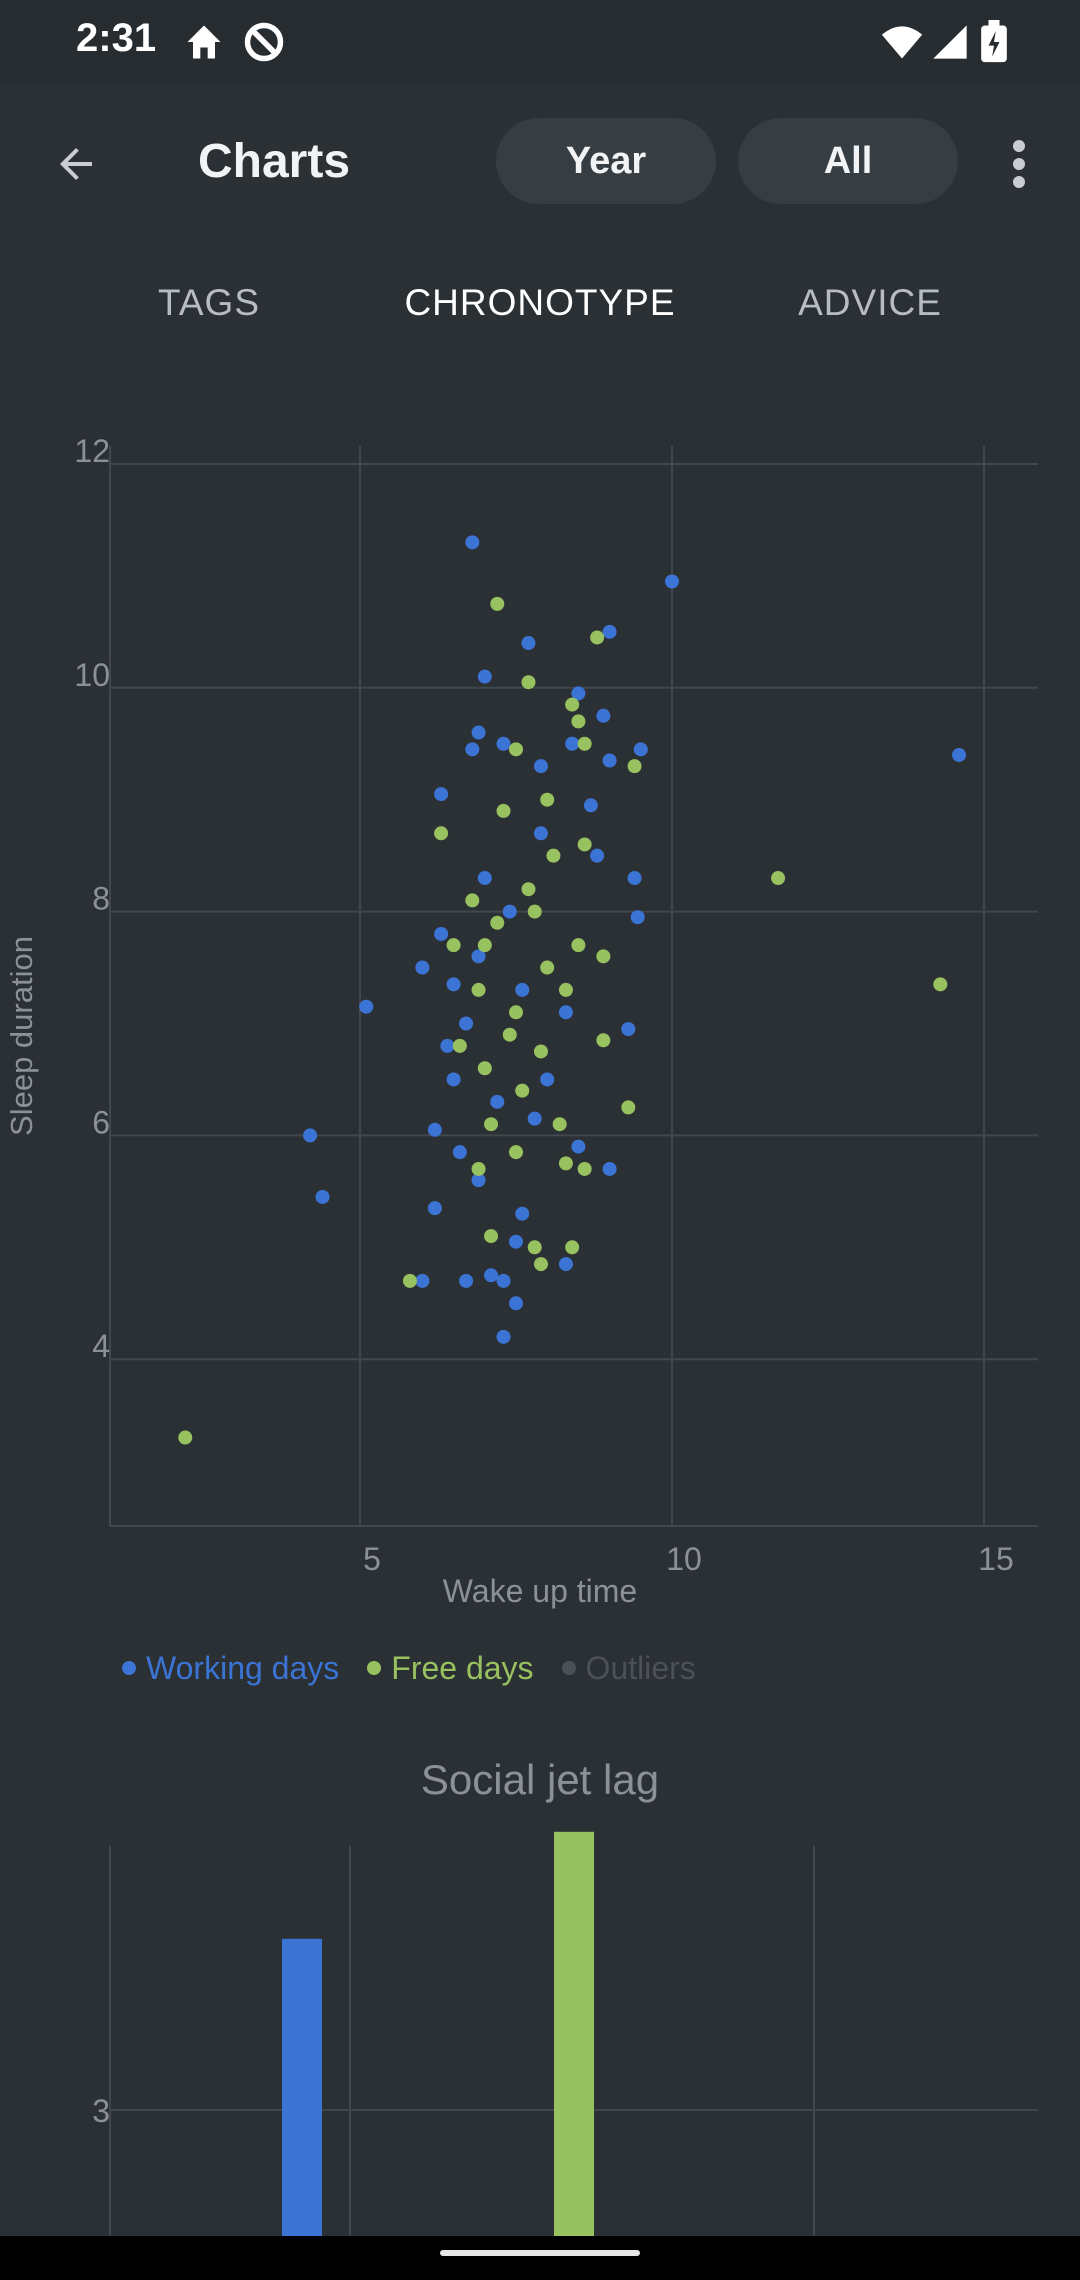 The width and height of the screenshot is (1080, 2280). I want to click on back-button, so click(76, 164).